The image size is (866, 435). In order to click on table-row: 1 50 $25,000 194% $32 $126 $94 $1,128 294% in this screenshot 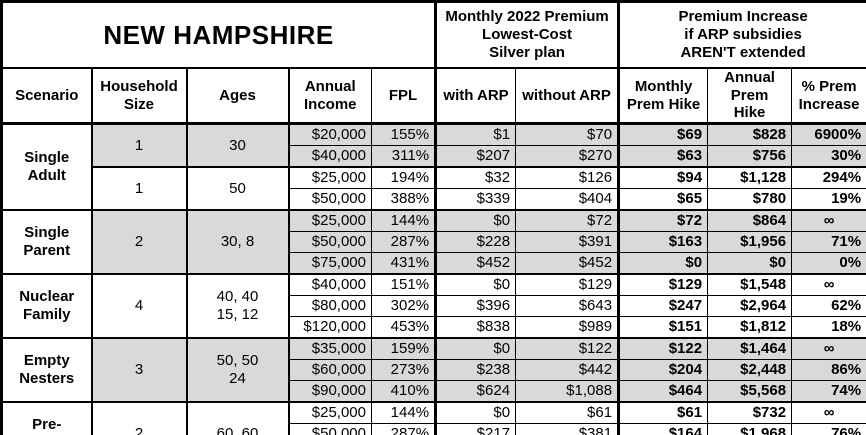, I will do `click(434, 188)`.